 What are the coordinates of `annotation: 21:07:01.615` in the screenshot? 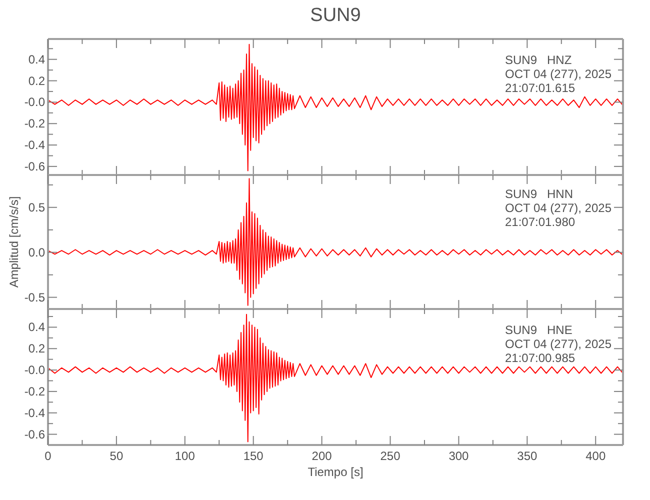 It's located at (540, 88).